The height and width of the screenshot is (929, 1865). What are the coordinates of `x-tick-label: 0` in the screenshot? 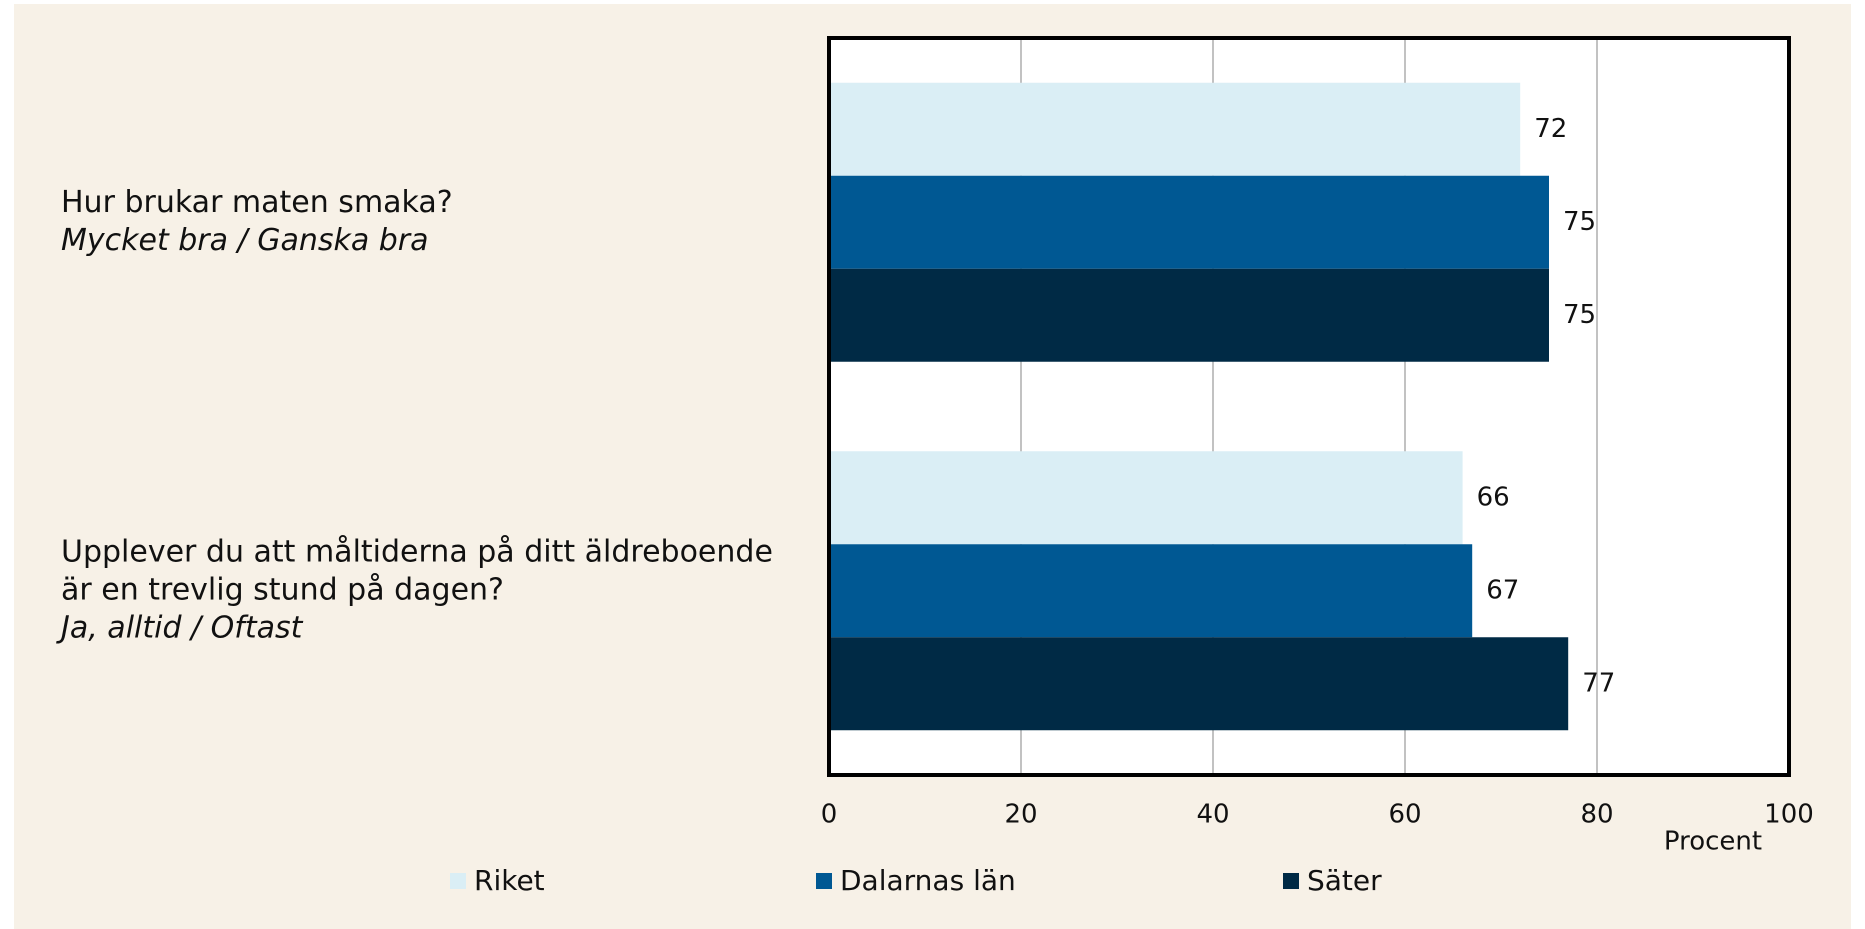 It's located at (829, 815).